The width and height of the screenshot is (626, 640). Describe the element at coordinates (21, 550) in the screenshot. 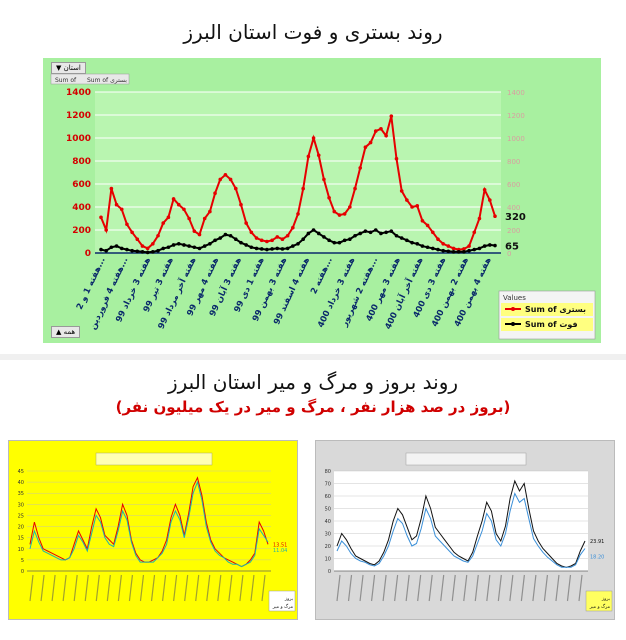

I see `y-tick-label: 10` at that location.